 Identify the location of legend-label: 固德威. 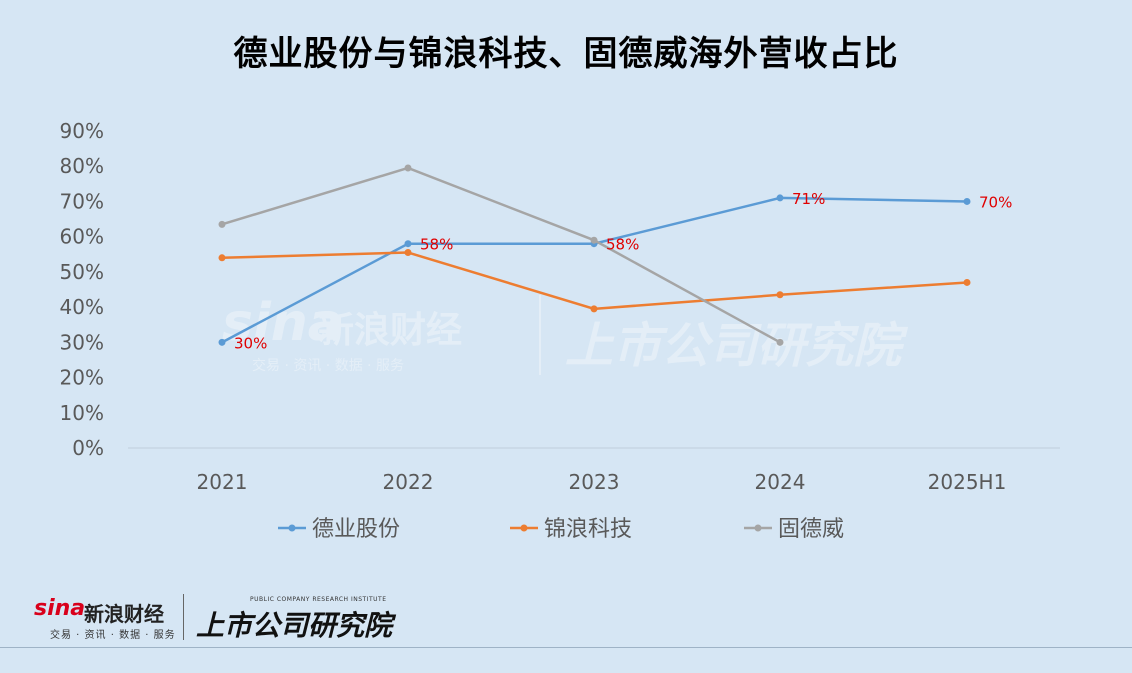
(811, 529).